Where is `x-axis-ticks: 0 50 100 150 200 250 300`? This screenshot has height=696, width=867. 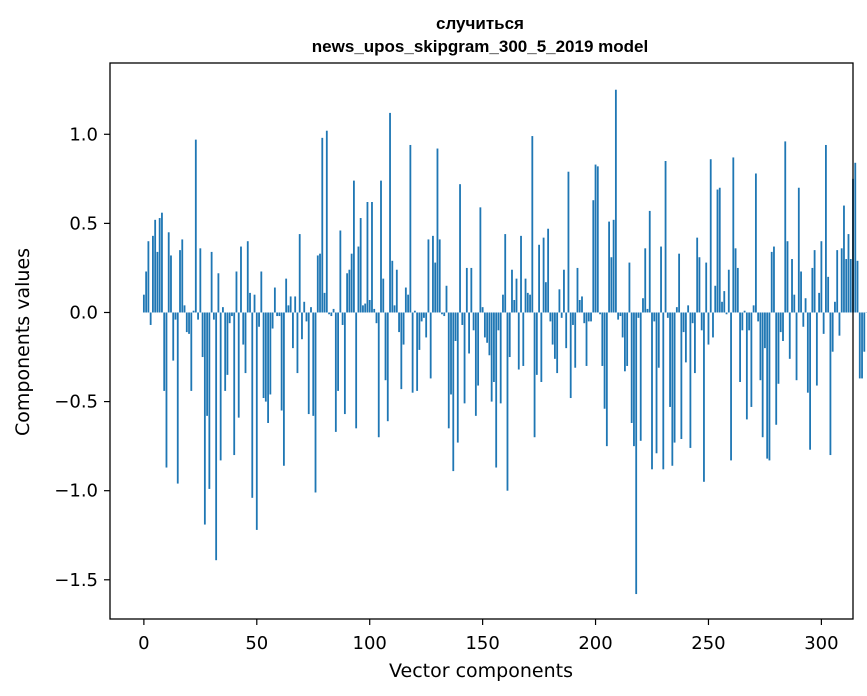
x-axis-ticks: 0 50 100 150 200 250 300 is located at coordinates (488, 636).